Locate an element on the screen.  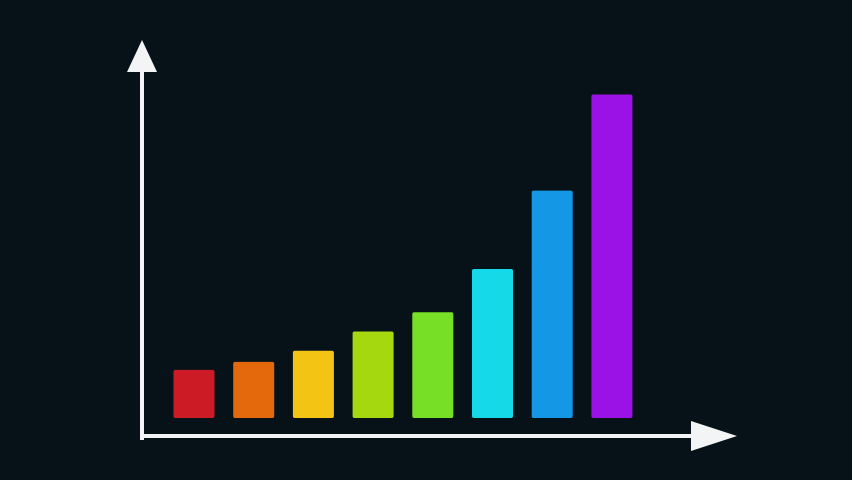
x-axis-arrowhead is located at coordinates (714, 436).